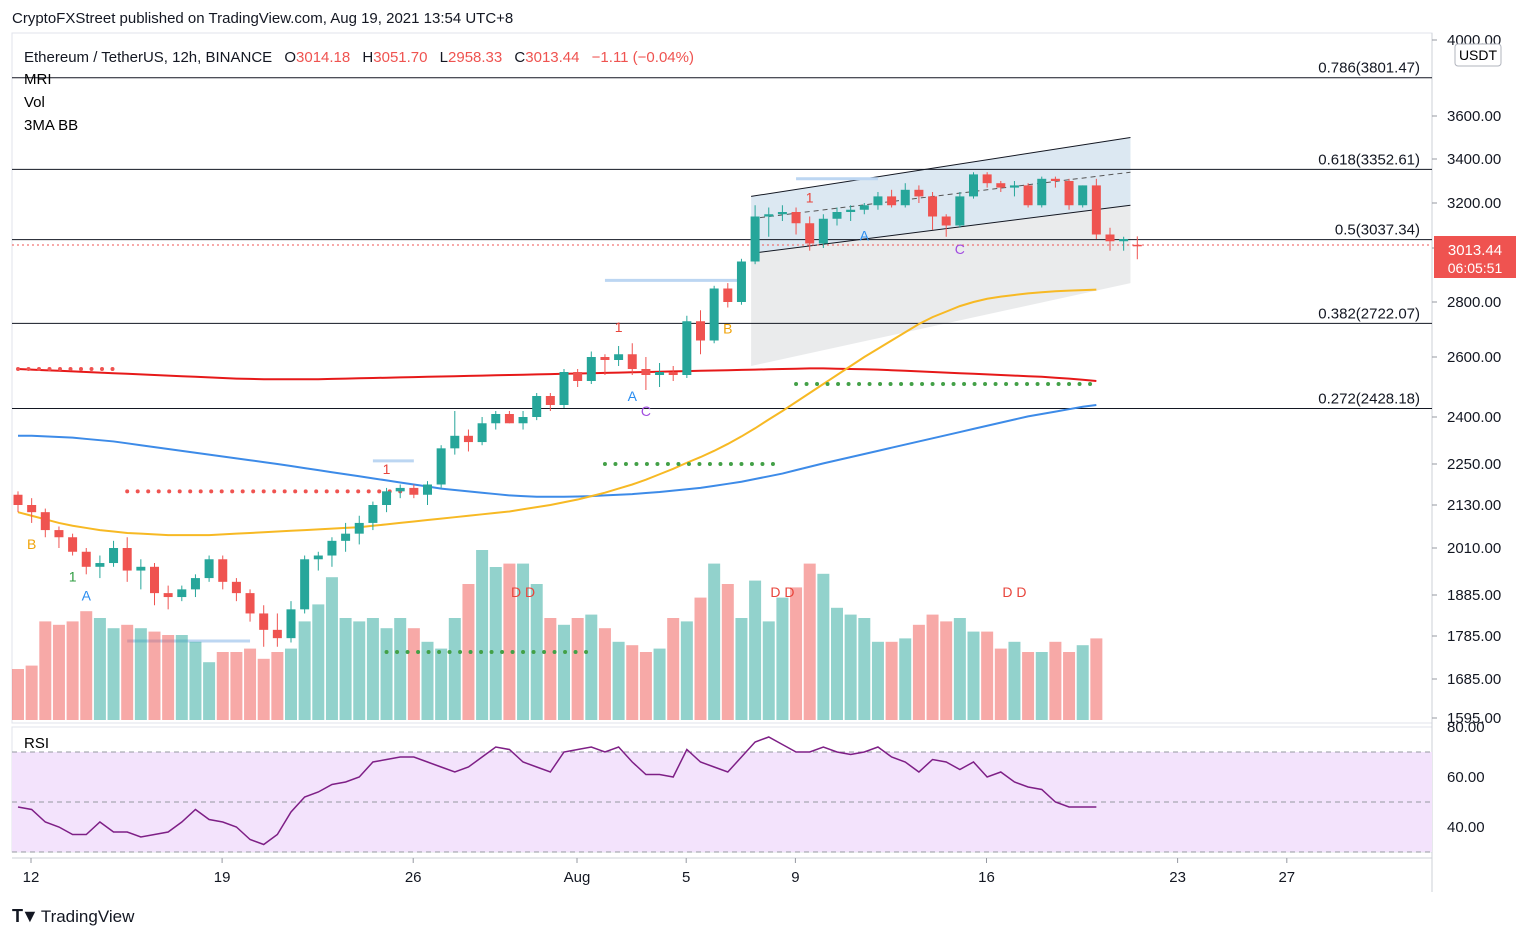  Describe the element at coordinates (1478, 55) in the screenshot. I see `currency-badge` at that location.